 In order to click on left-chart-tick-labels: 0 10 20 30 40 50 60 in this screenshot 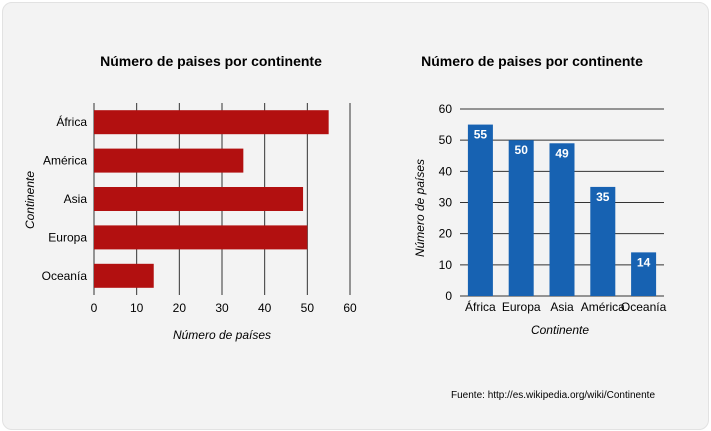, I will do `click(224, 308)`.